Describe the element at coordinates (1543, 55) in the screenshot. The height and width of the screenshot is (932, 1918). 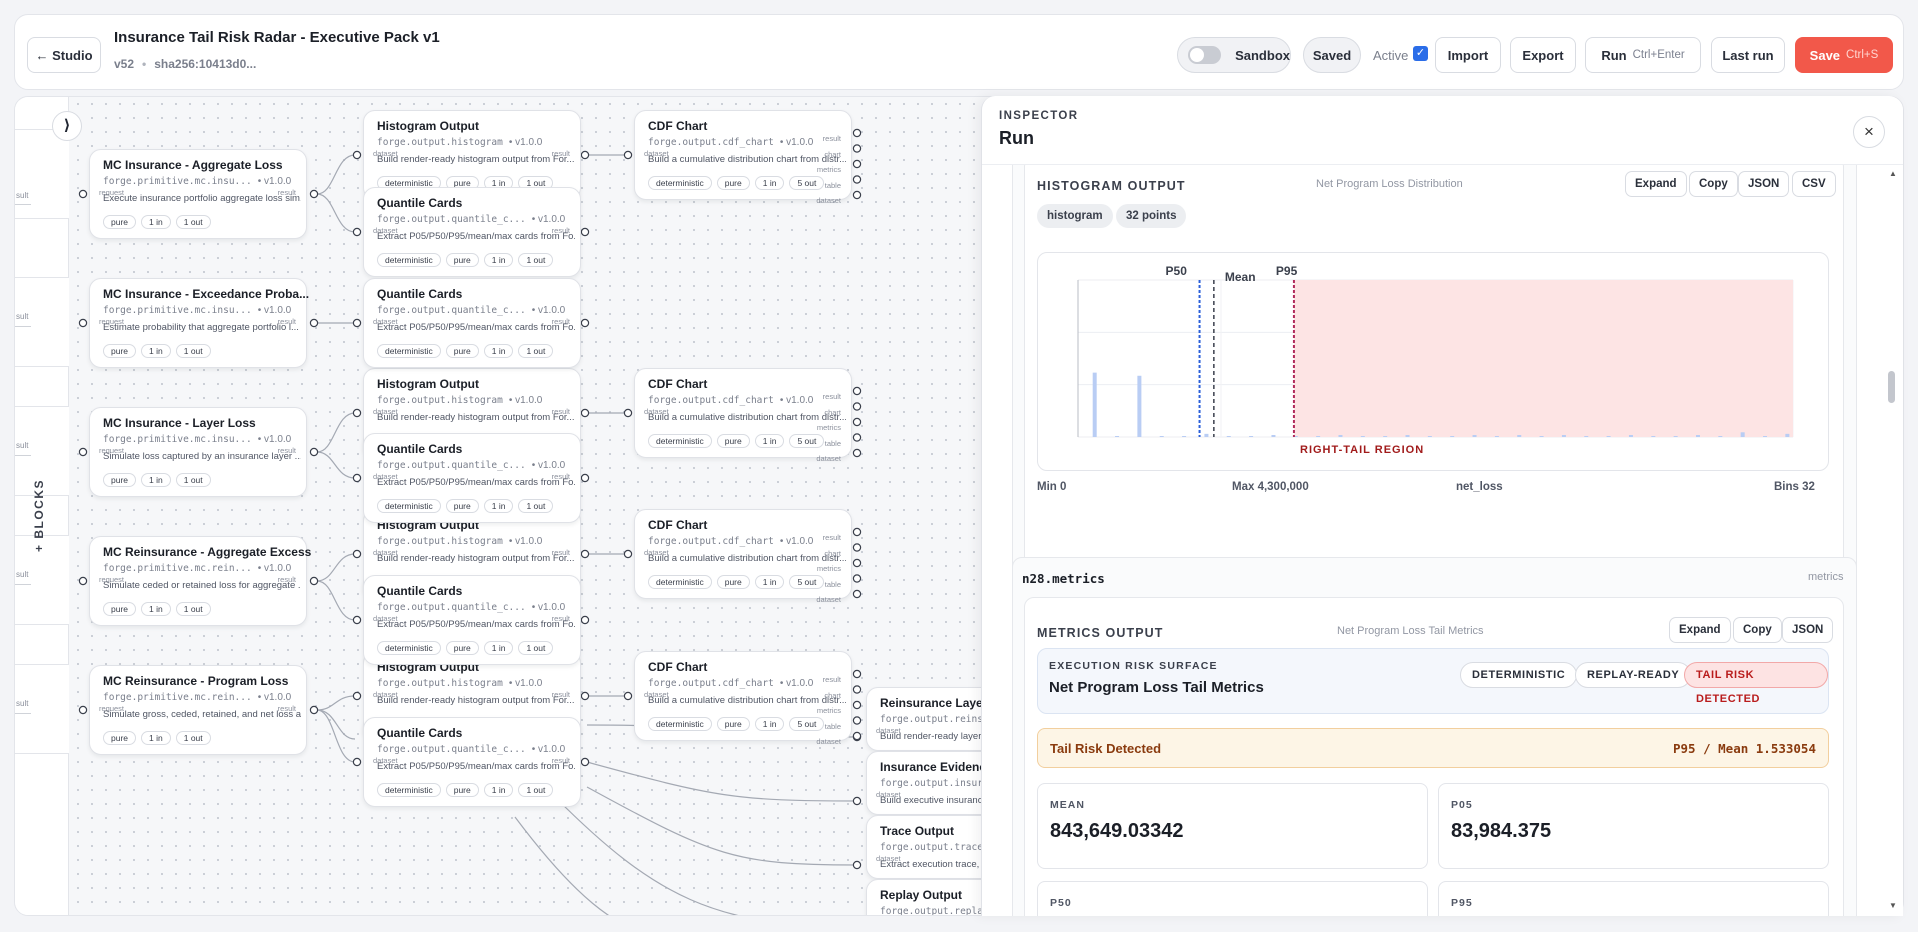
I see `export-button: Export` at that location.